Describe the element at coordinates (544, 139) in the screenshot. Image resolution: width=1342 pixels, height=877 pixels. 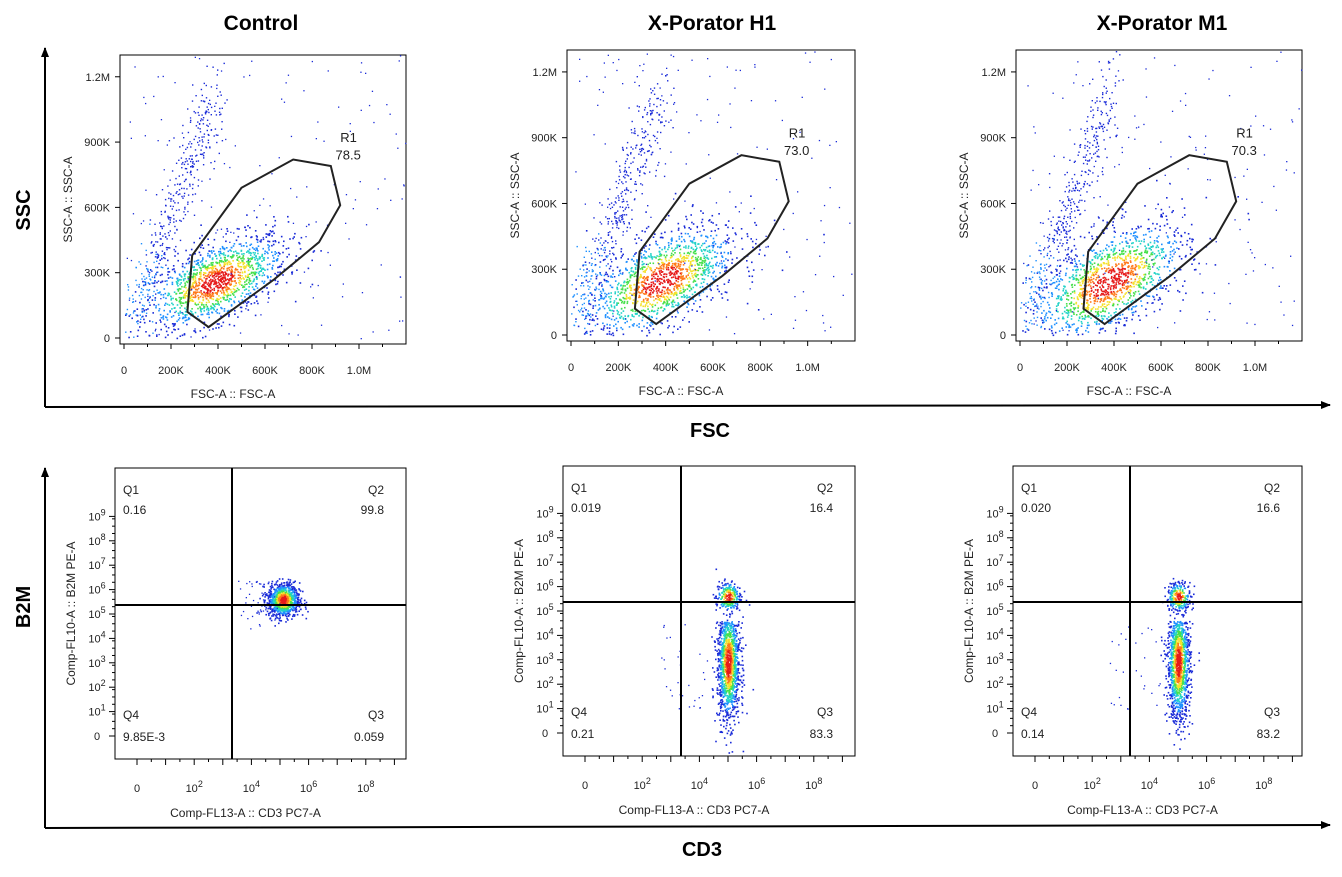
I see `y-tick-label: 900K` at that location.